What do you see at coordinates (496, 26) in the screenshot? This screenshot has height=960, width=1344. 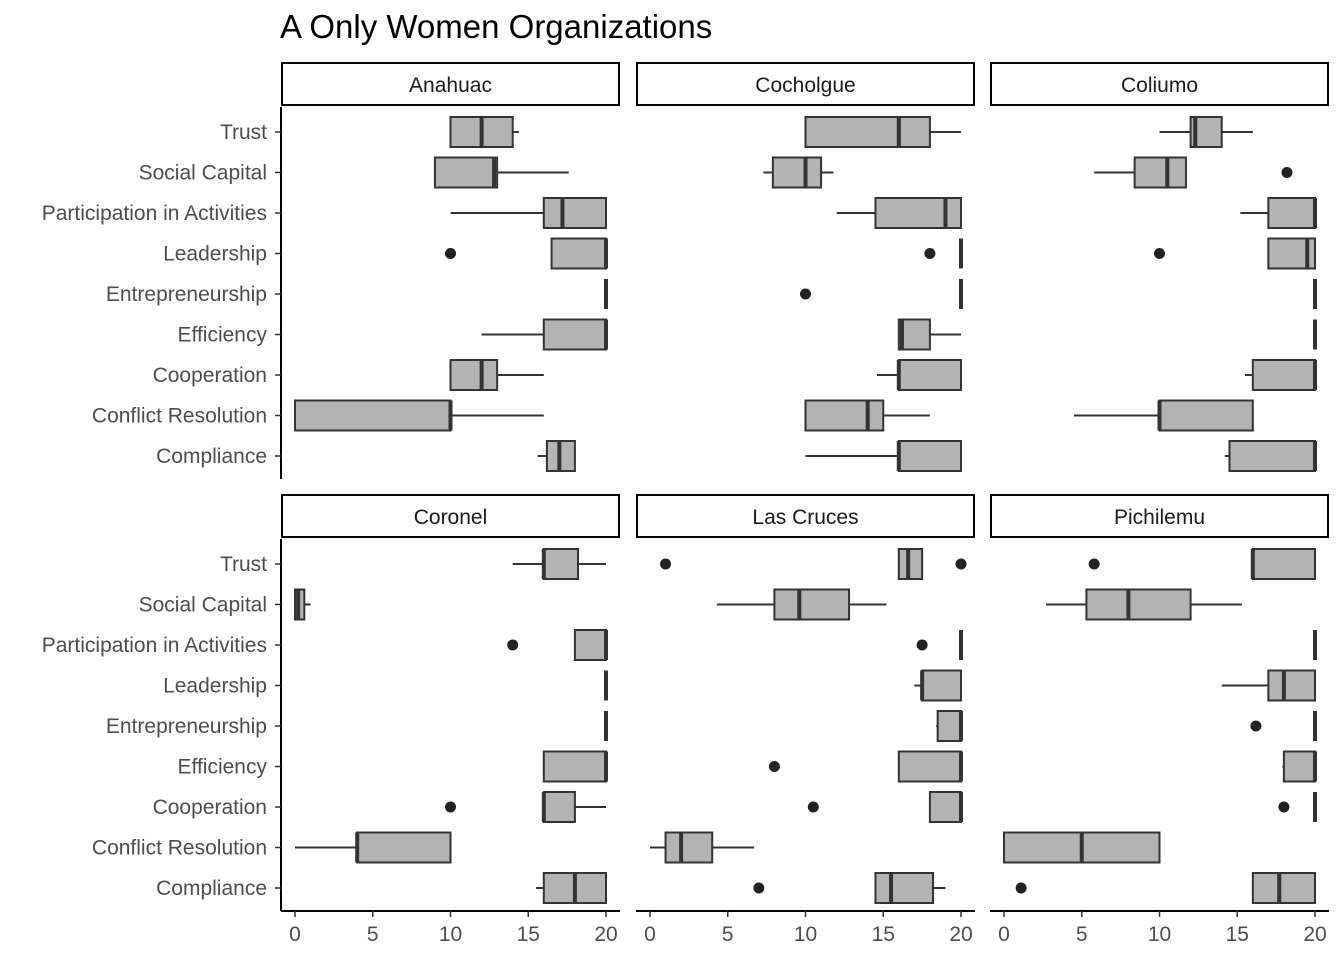 I see `chart-title: A Only Women Organizations` at bounding box center [496, 26].